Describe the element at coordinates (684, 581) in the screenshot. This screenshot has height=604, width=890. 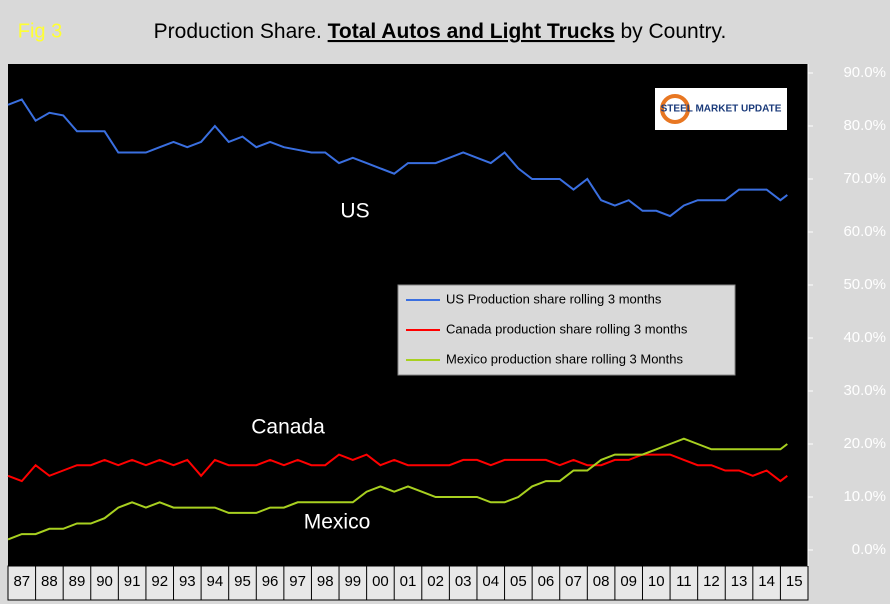
I see `x-tick-label: 11` at that location.